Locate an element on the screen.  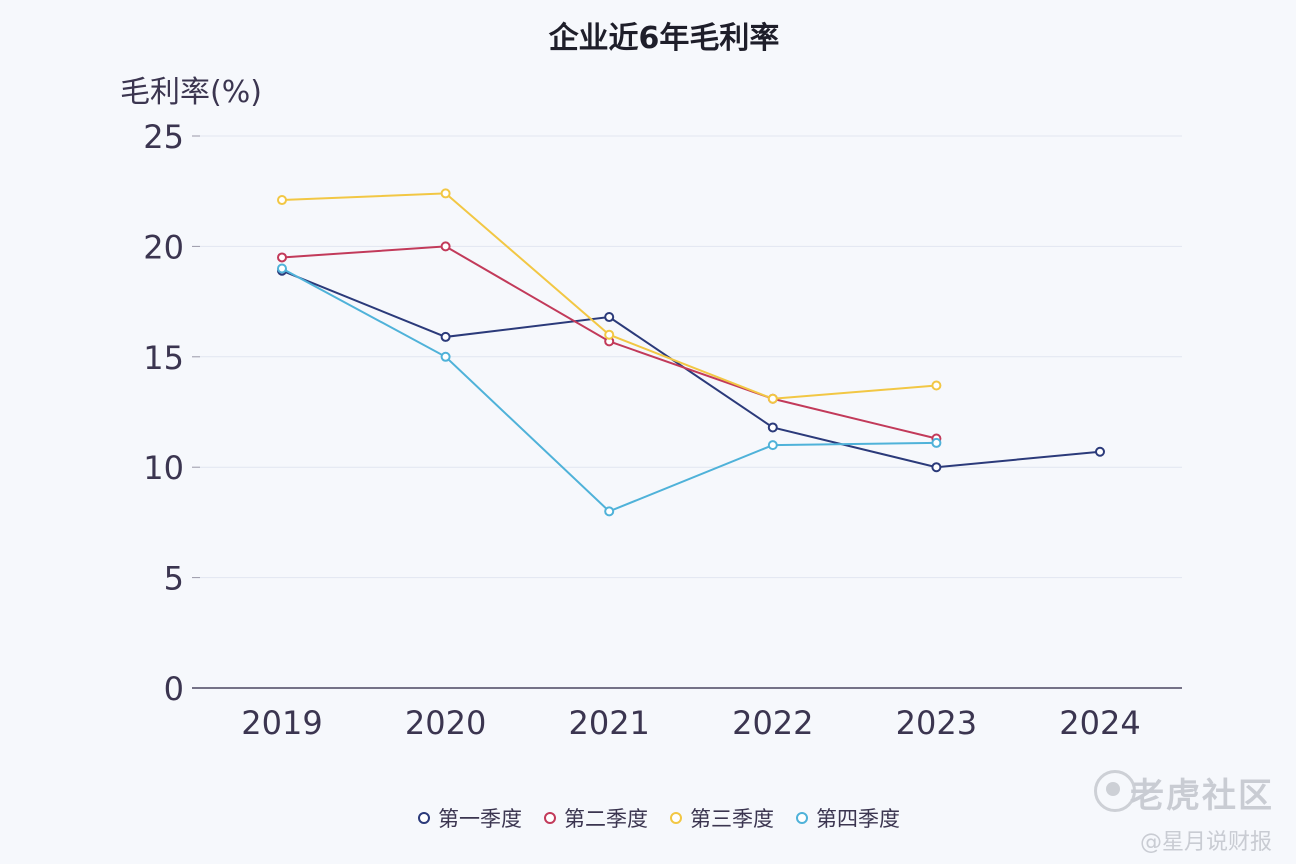
legend-label: 第三季度 is located at coordinates (732, 819).